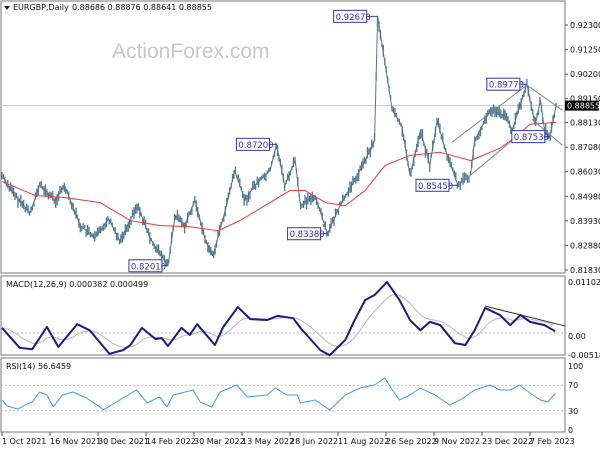 This screenshot has height=450, width=600. I want to click on macd-tick-label: -0.005182, so click(584, 355).